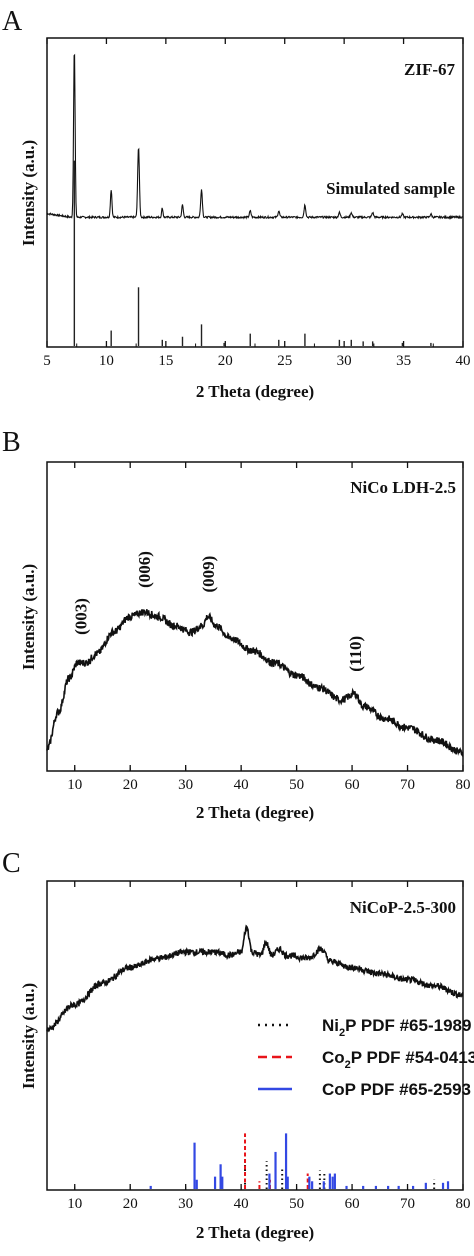 The image size is (474, 1256). I want to click on legend-entry: Co2P PDF #54-0413, so click(398, 1059).